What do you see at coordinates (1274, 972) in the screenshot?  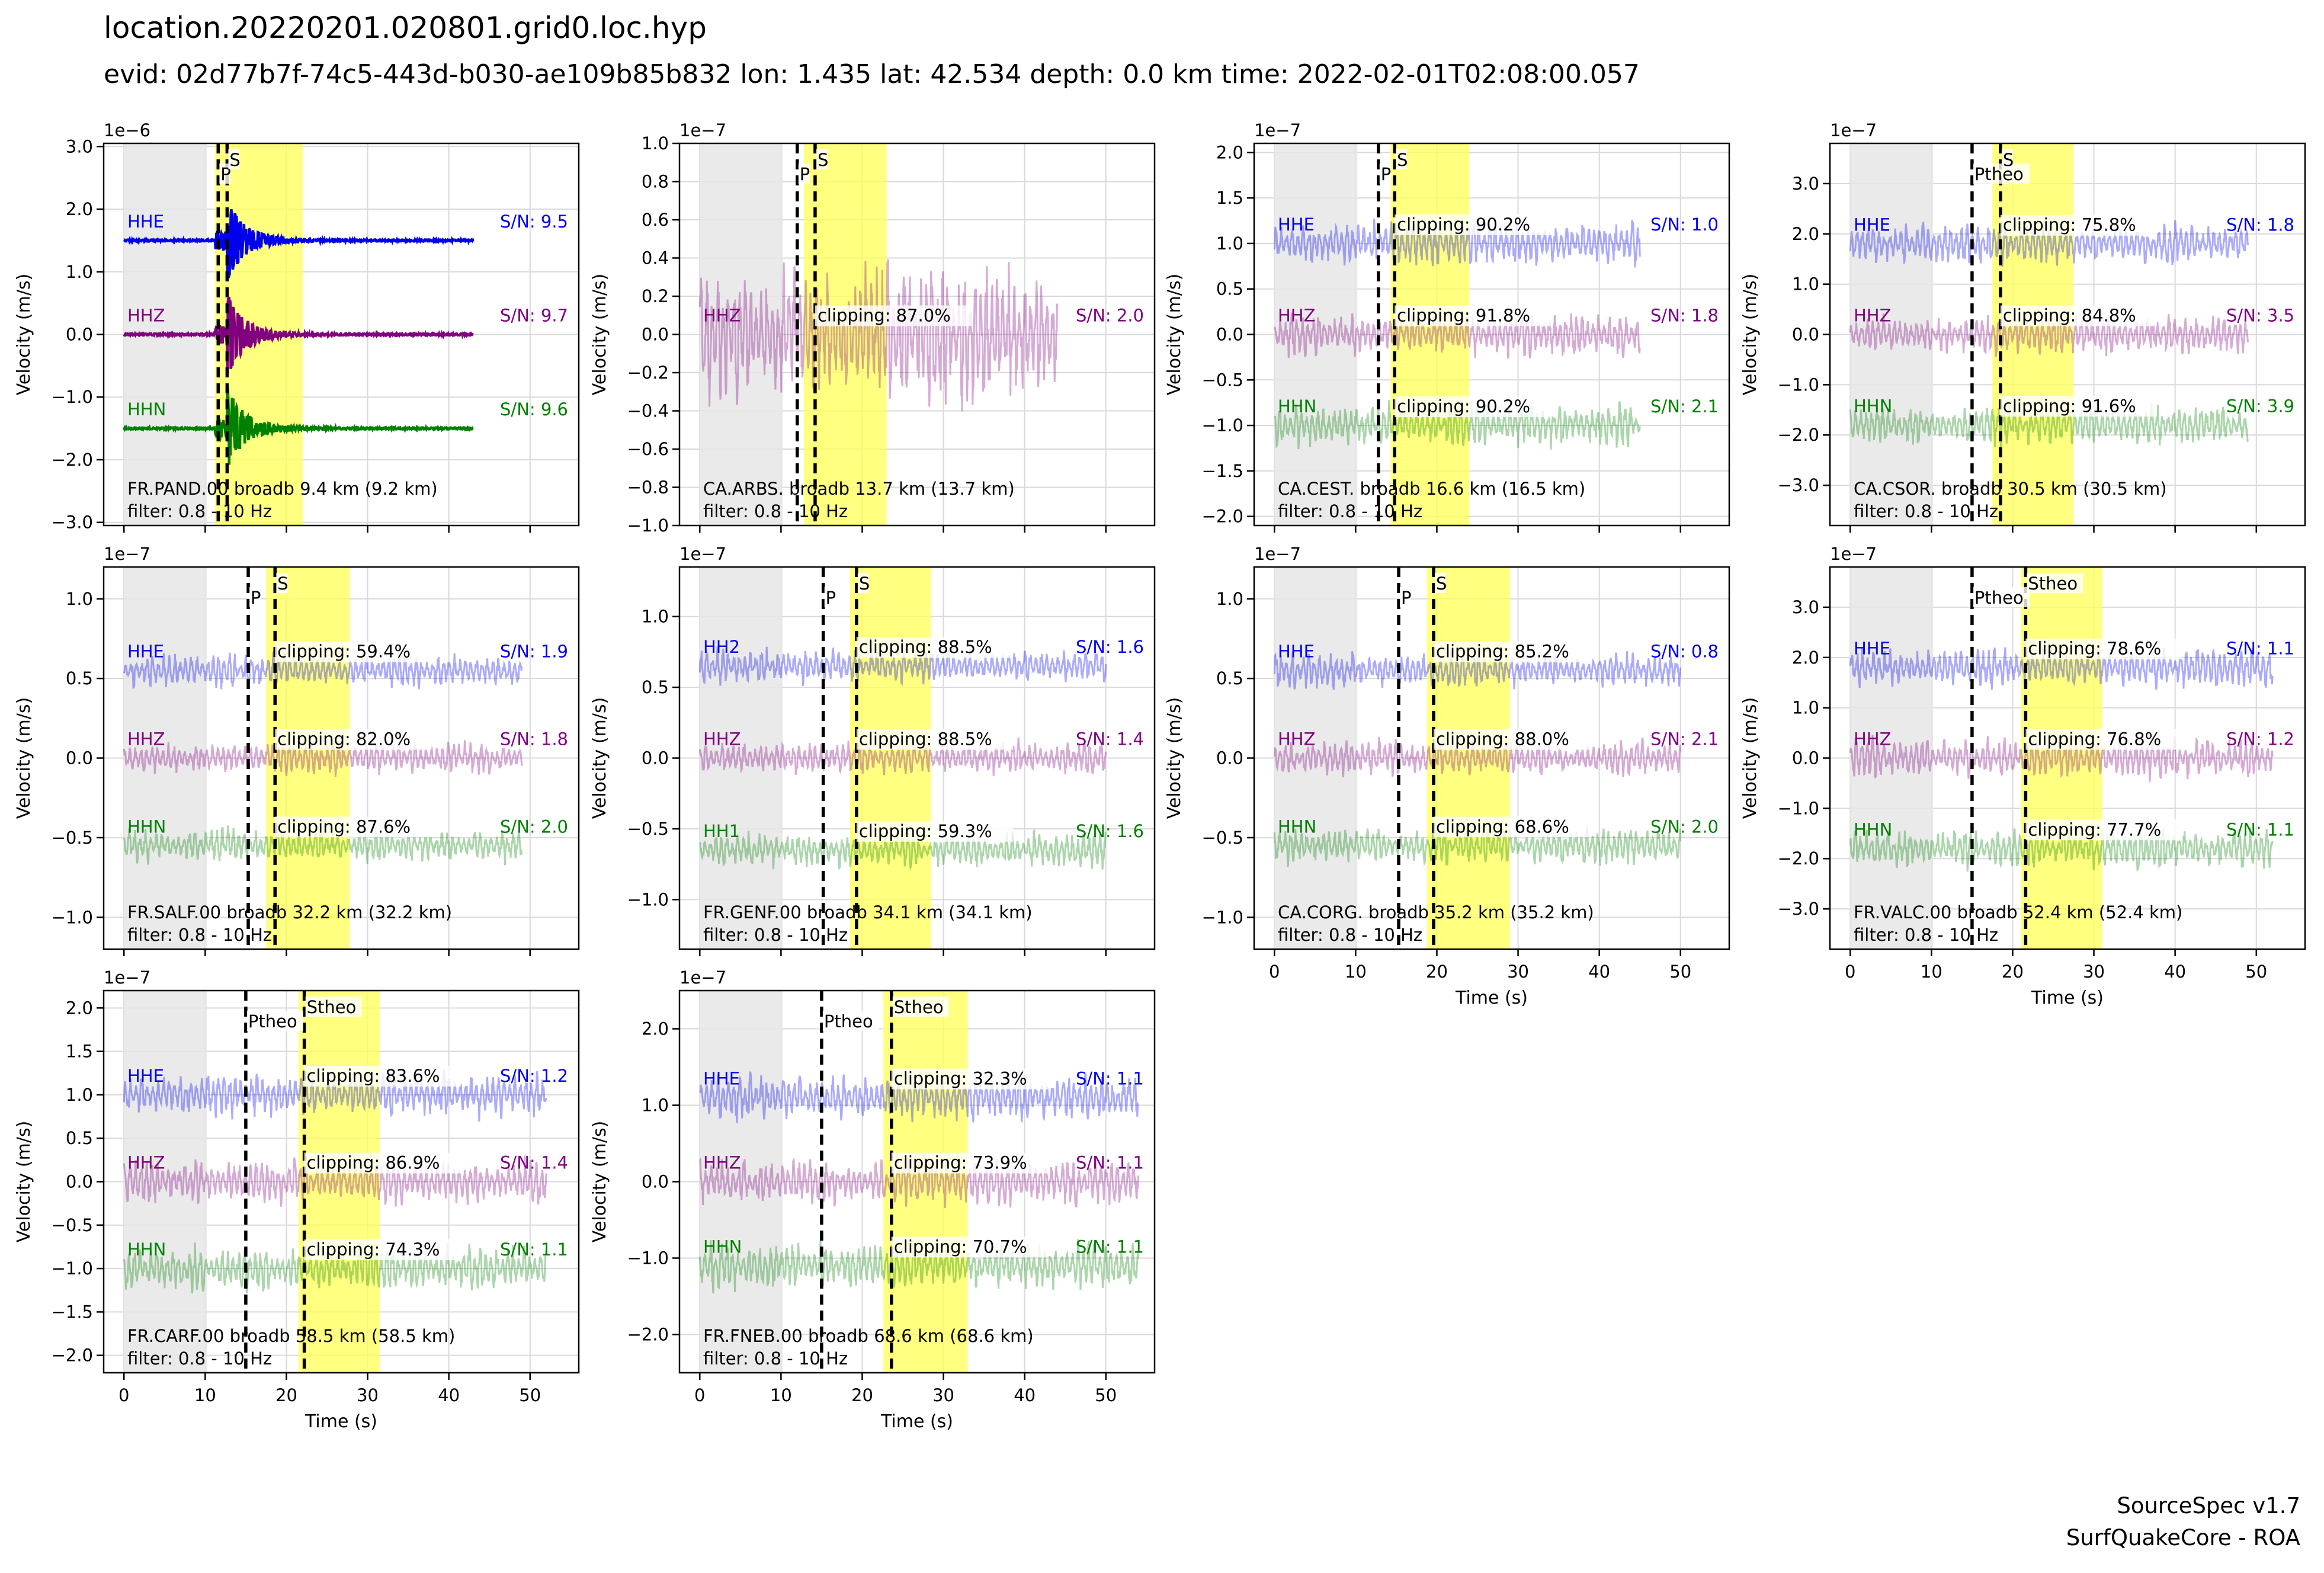 I see `x-tick-label: 0` at bounding box center [1274, 972].